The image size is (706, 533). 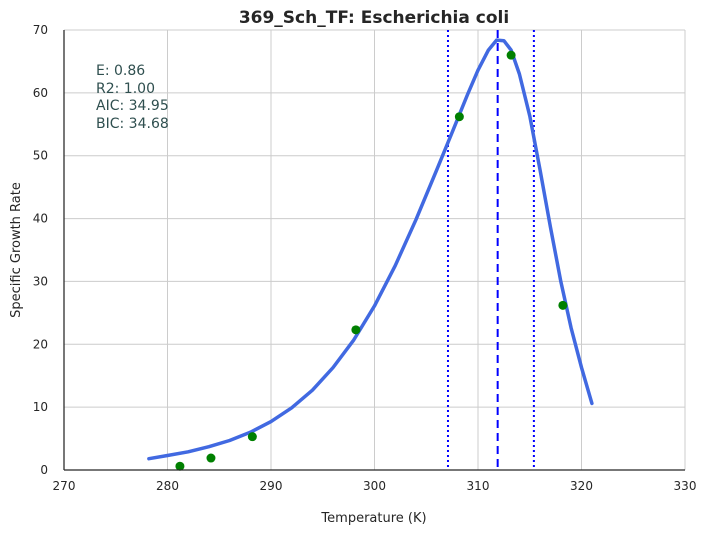 What do you see at coordinates (132, 106) in the screenshot?
I see `stat-aic: AIC: 34.95` at bounding box center [132, 106].